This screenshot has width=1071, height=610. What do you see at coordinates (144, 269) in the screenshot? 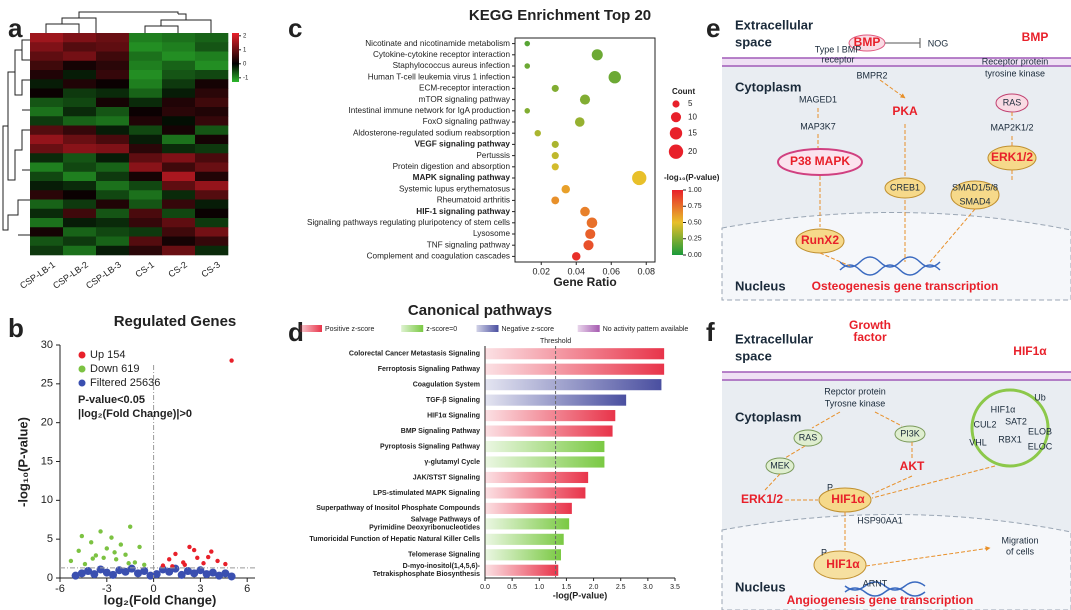
I see `x-tick-label: CS-1` at bounding box center [144, 269].